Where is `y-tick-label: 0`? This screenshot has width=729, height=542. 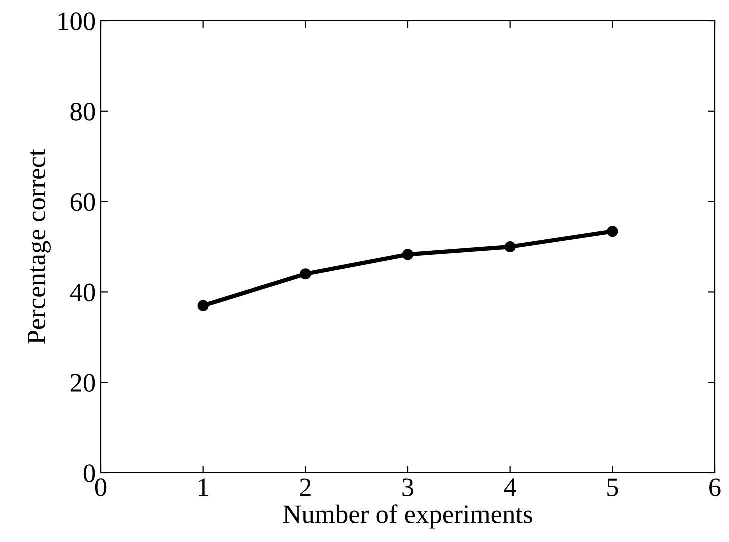 y-tick-label: 0 is located at coordinates (90, 473).